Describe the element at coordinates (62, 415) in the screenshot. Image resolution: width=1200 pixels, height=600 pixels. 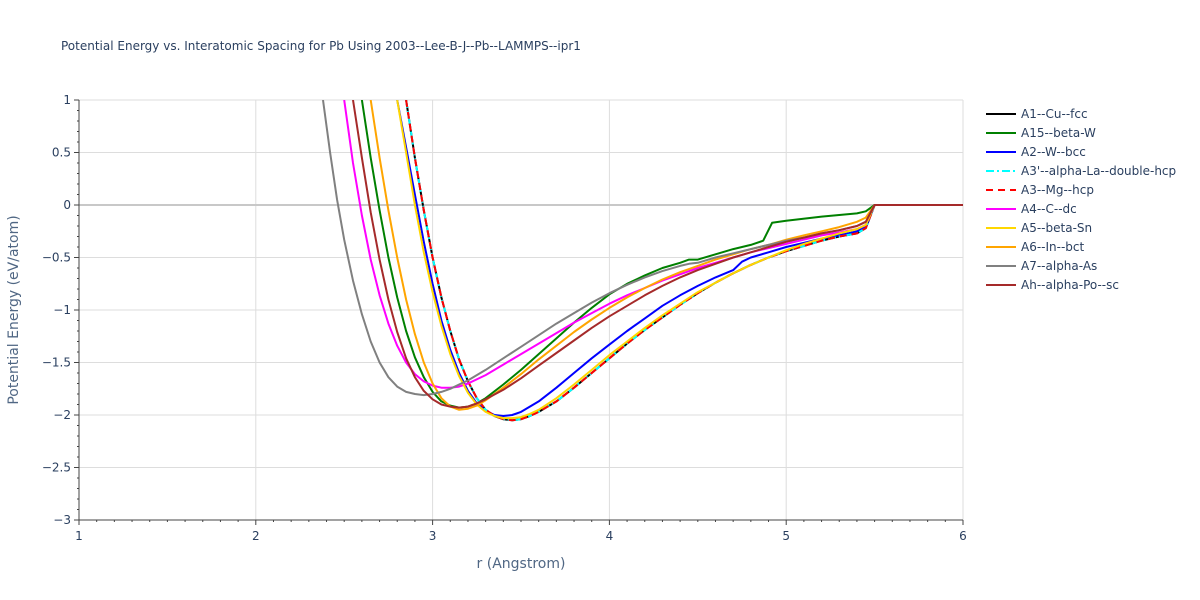
I see `y-tick-label: −2` at that location.